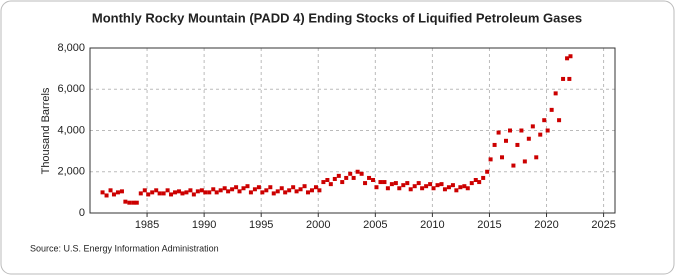 The image size is (675, 280). I want to click on y-tick-label: 2,000, so click(71, 172).